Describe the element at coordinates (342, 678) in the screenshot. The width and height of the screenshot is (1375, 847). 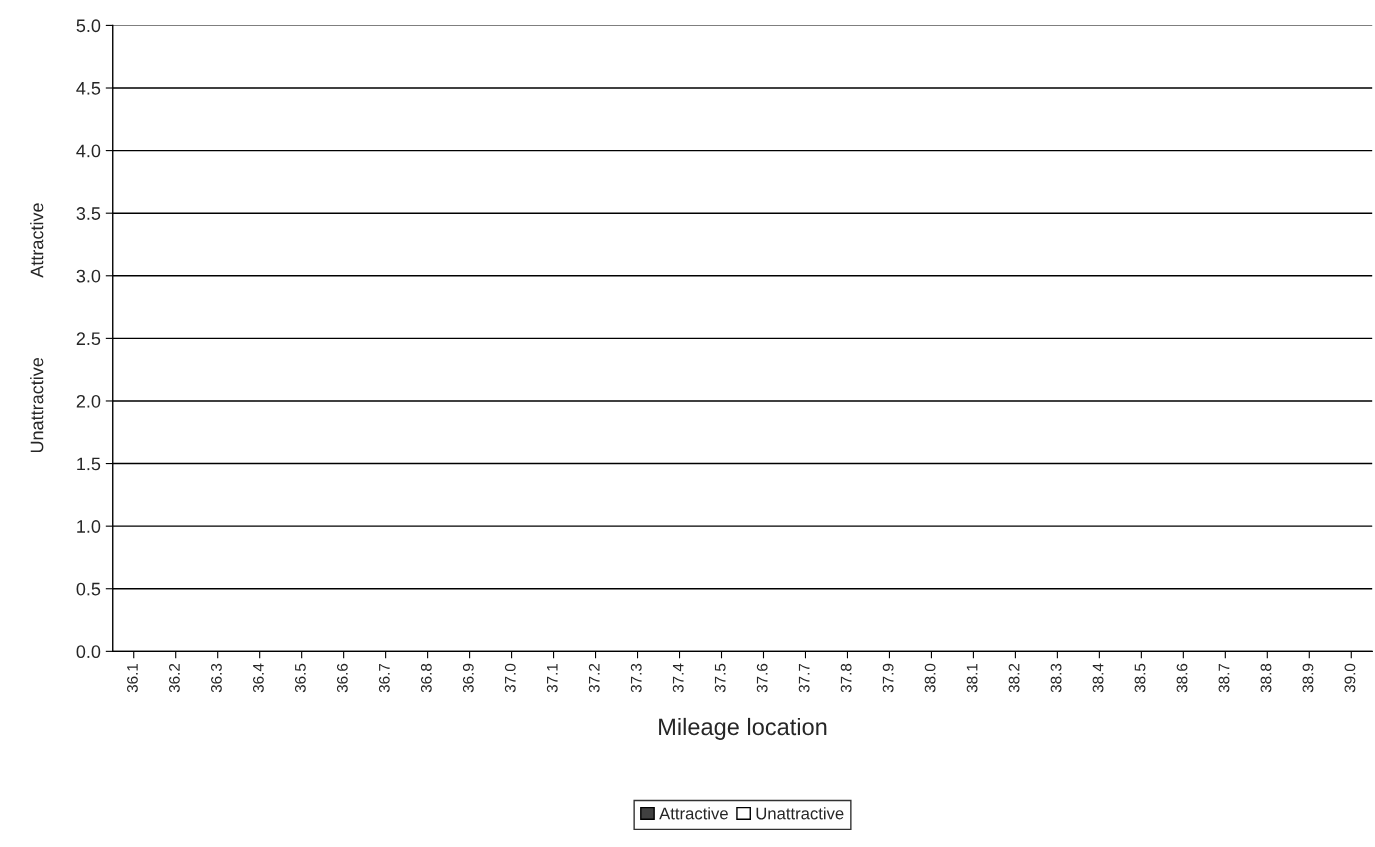
I see `x-tick-label: 36.6` at that location.